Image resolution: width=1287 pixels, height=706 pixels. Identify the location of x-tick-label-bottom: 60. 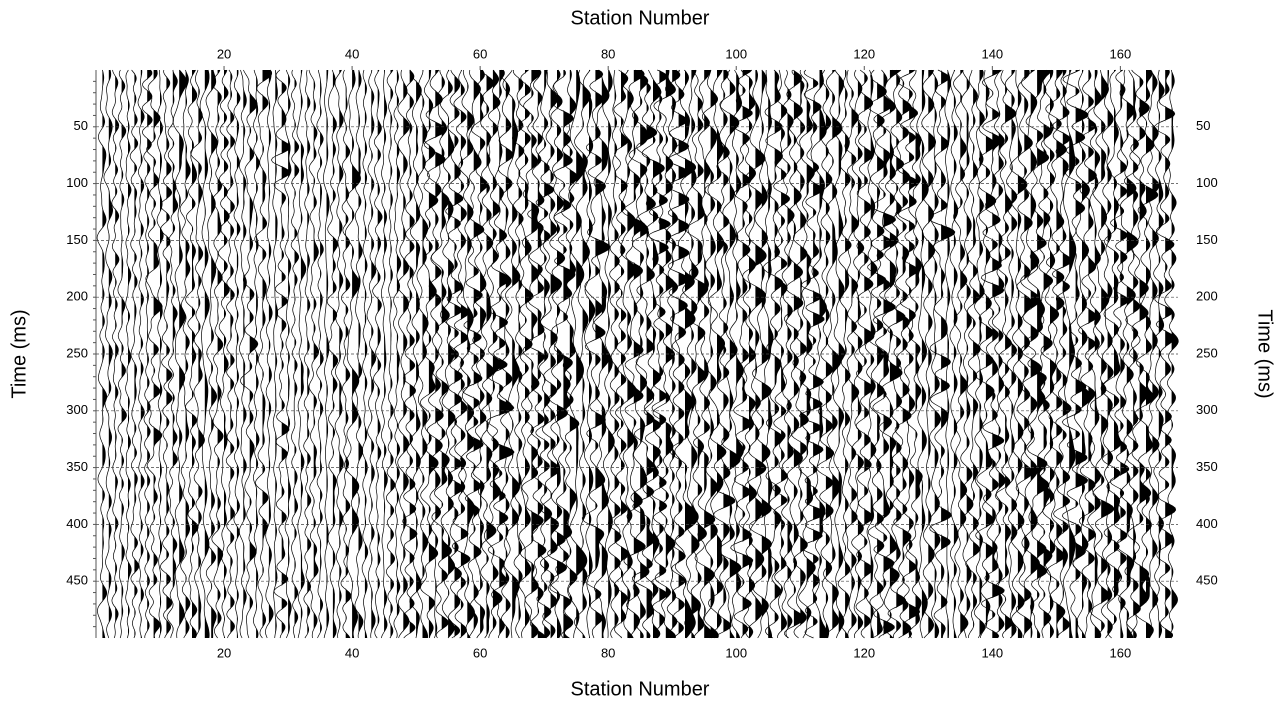
(480, 652).